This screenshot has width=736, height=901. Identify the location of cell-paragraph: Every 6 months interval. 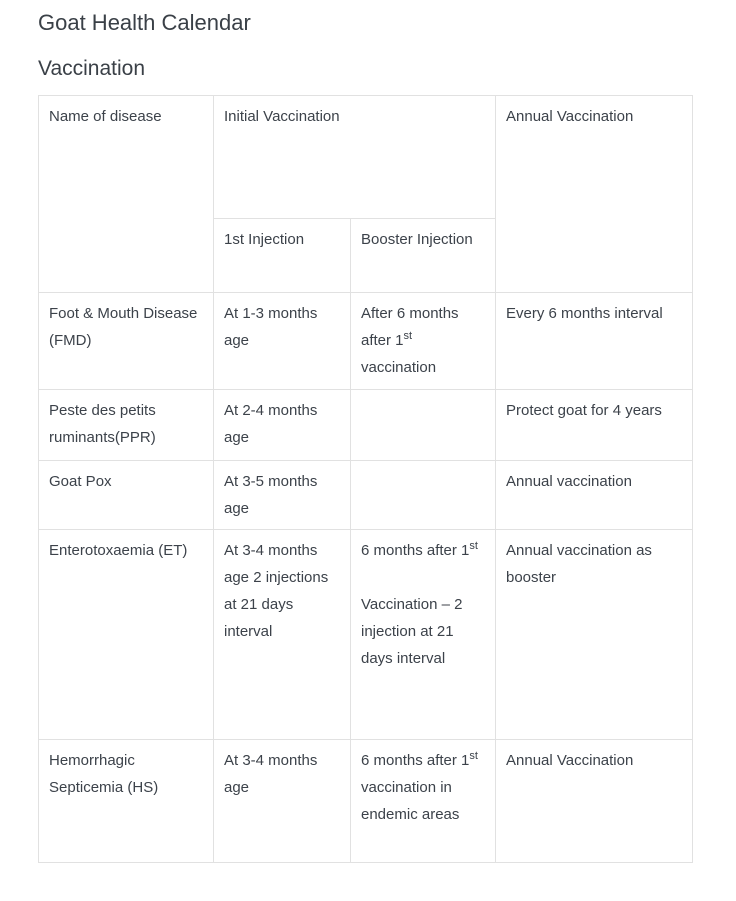
(584, 313).